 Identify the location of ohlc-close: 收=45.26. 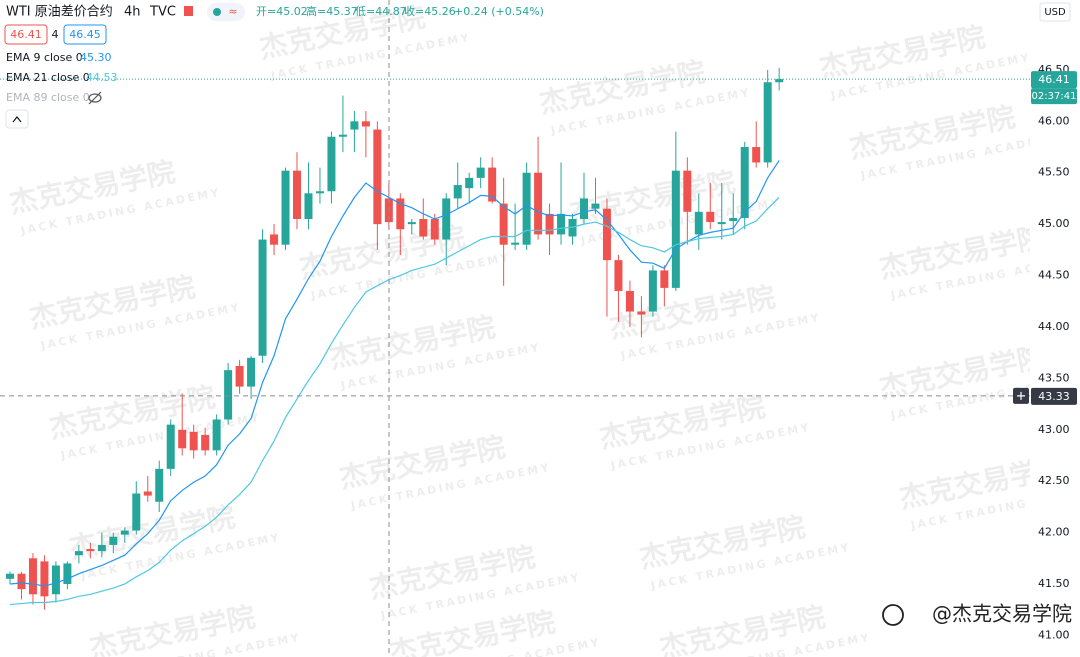
(430, 11).